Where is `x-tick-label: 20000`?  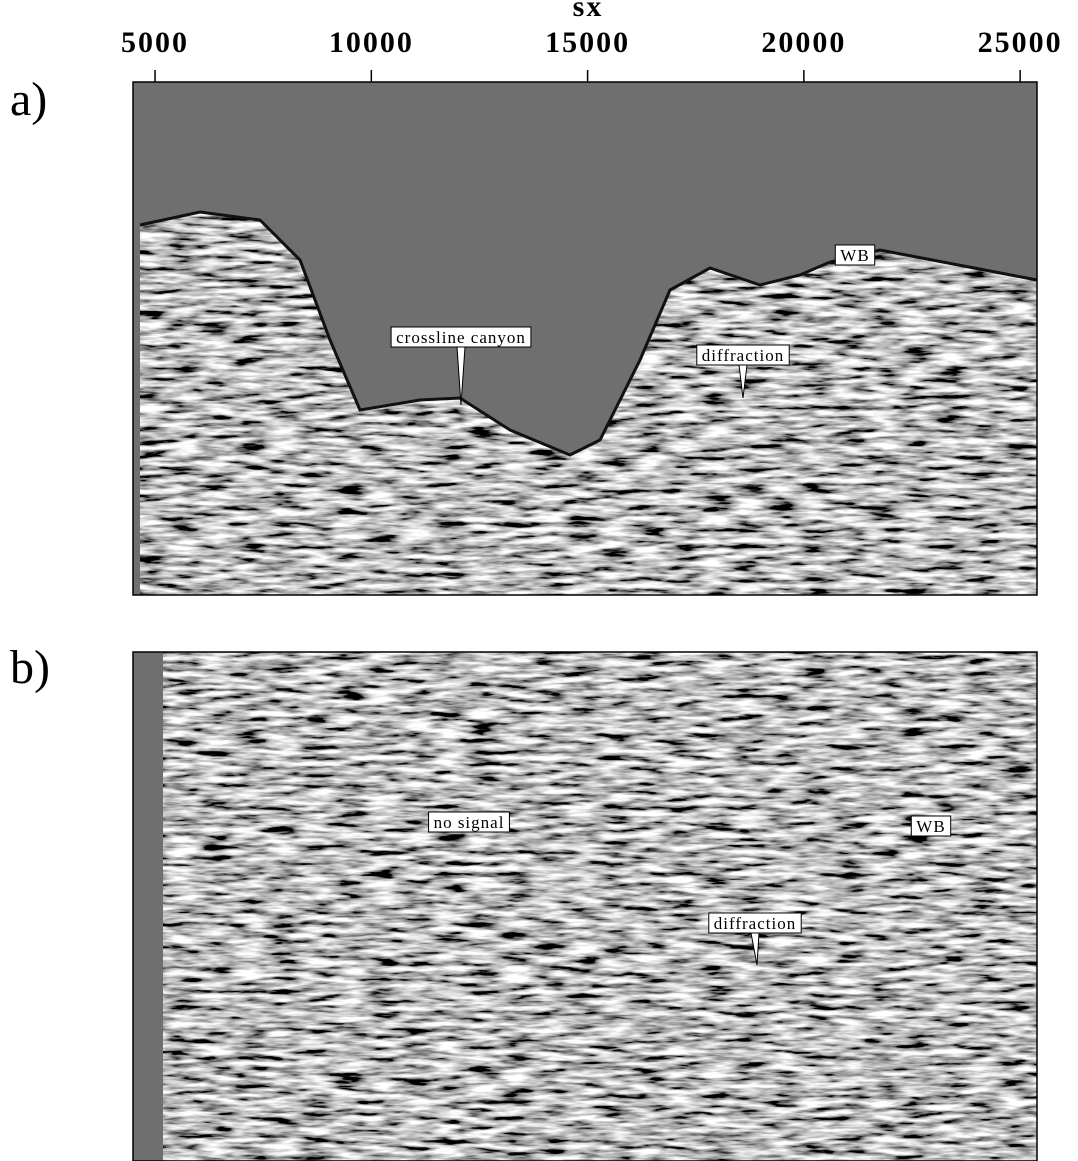
x-tick-label: 20000 is located at coordinates (803, 42).